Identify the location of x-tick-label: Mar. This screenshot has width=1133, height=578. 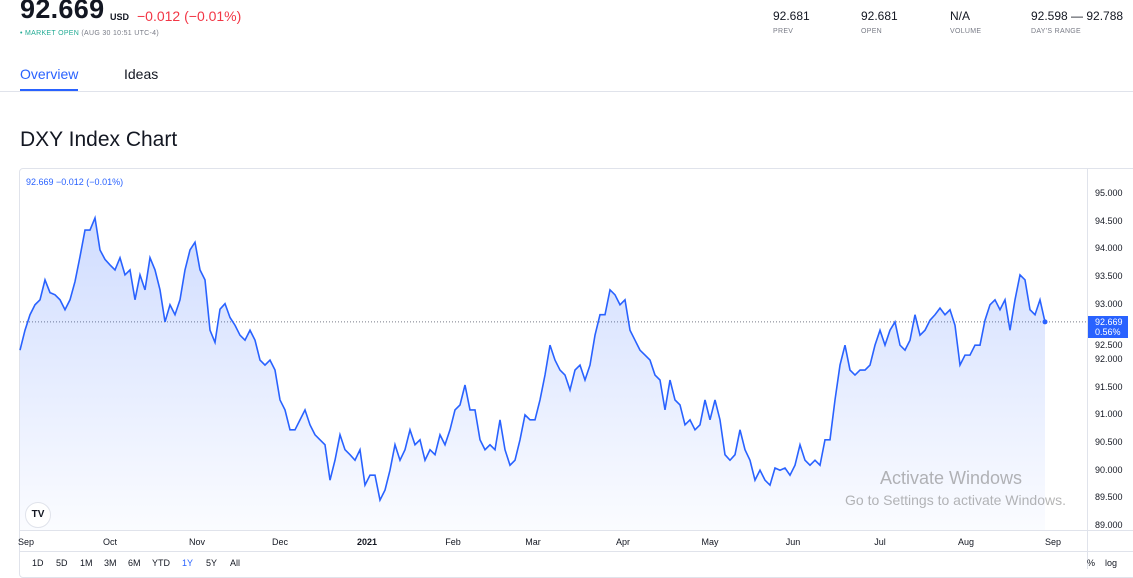
(533, 542).